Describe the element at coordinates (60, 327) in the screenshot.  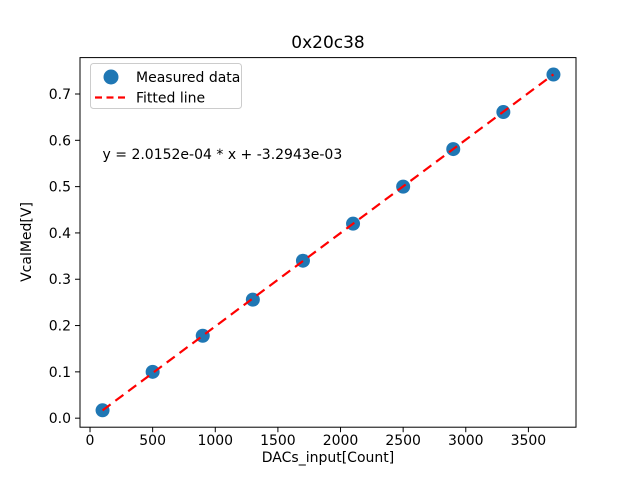
I see `y-tick-label: 0.2` at that location.